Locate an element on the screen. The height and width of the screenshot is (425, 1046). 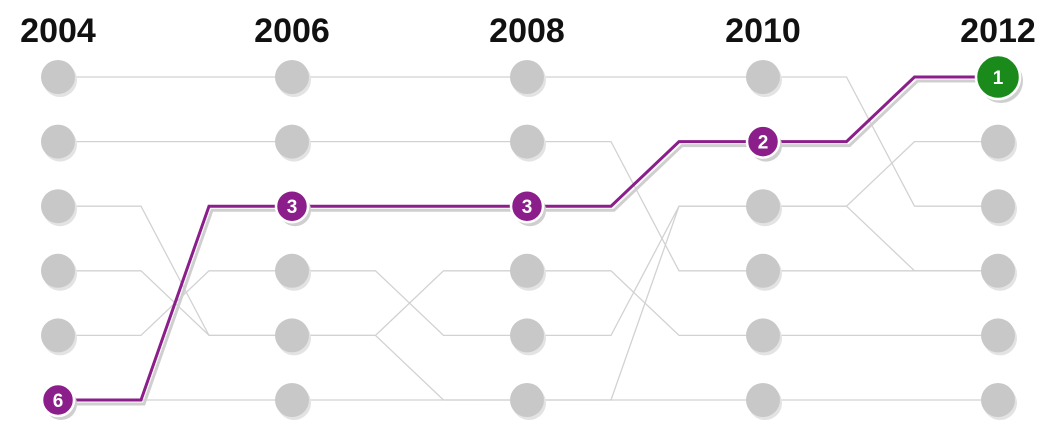
rank-label-2012: 1 is located at coordinates (998, 78).